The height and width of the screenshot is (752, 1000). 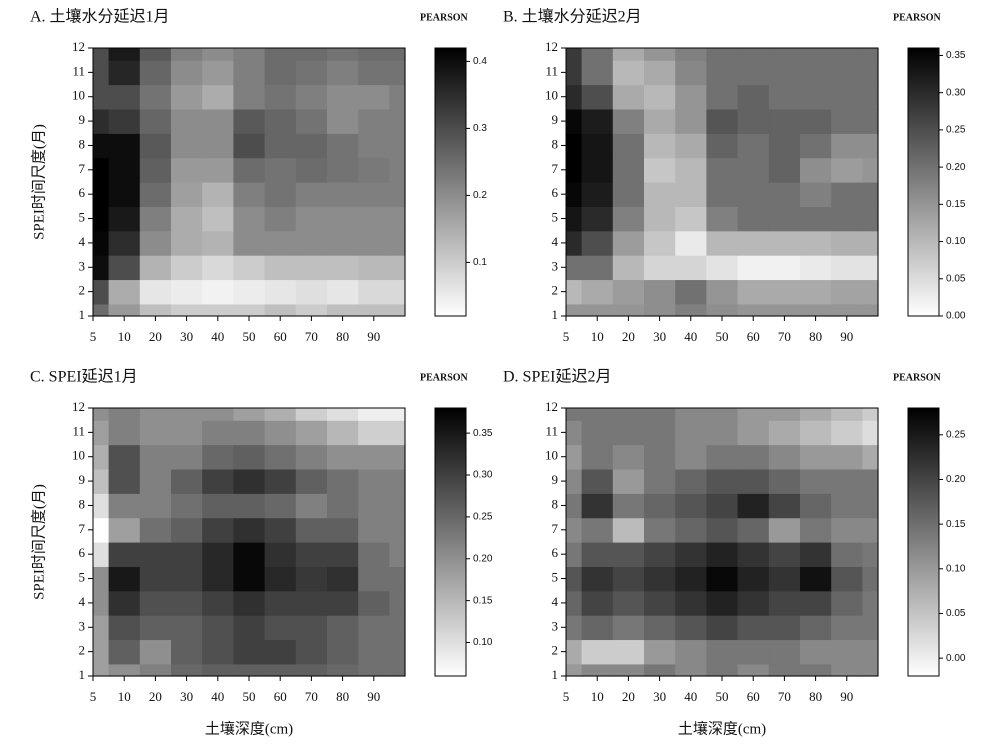 What do you see at coordinates (100, 16) in the screenshot?
I see `panel-title: A. 土壤水分延迟1月` at bounding box center [100, 16].